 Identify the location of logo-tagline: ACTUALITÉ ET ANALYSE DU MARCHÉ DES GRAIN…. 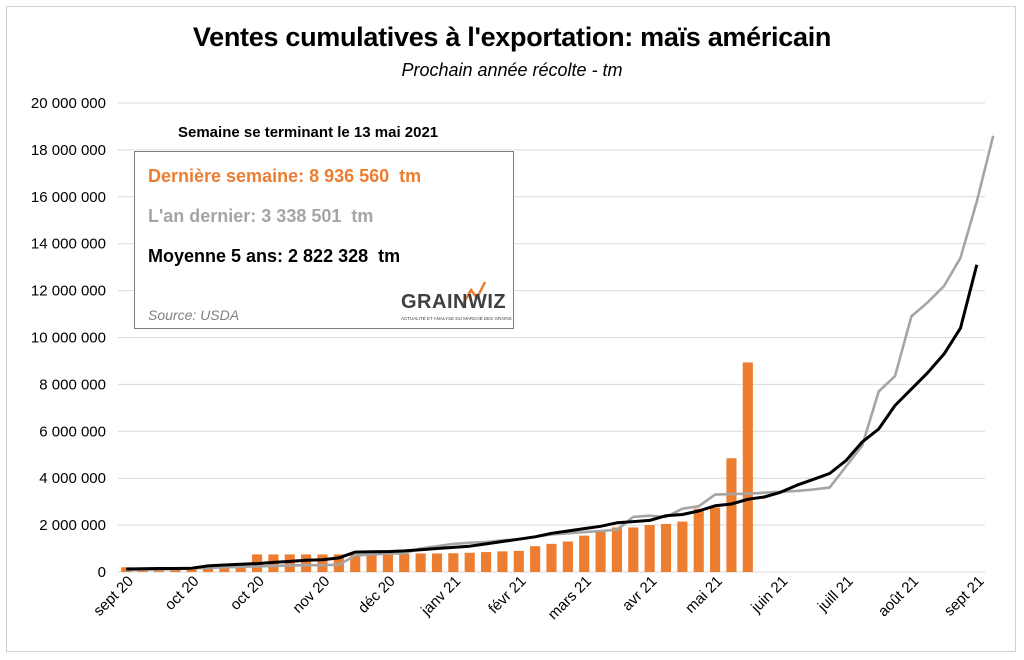
(456, 318).